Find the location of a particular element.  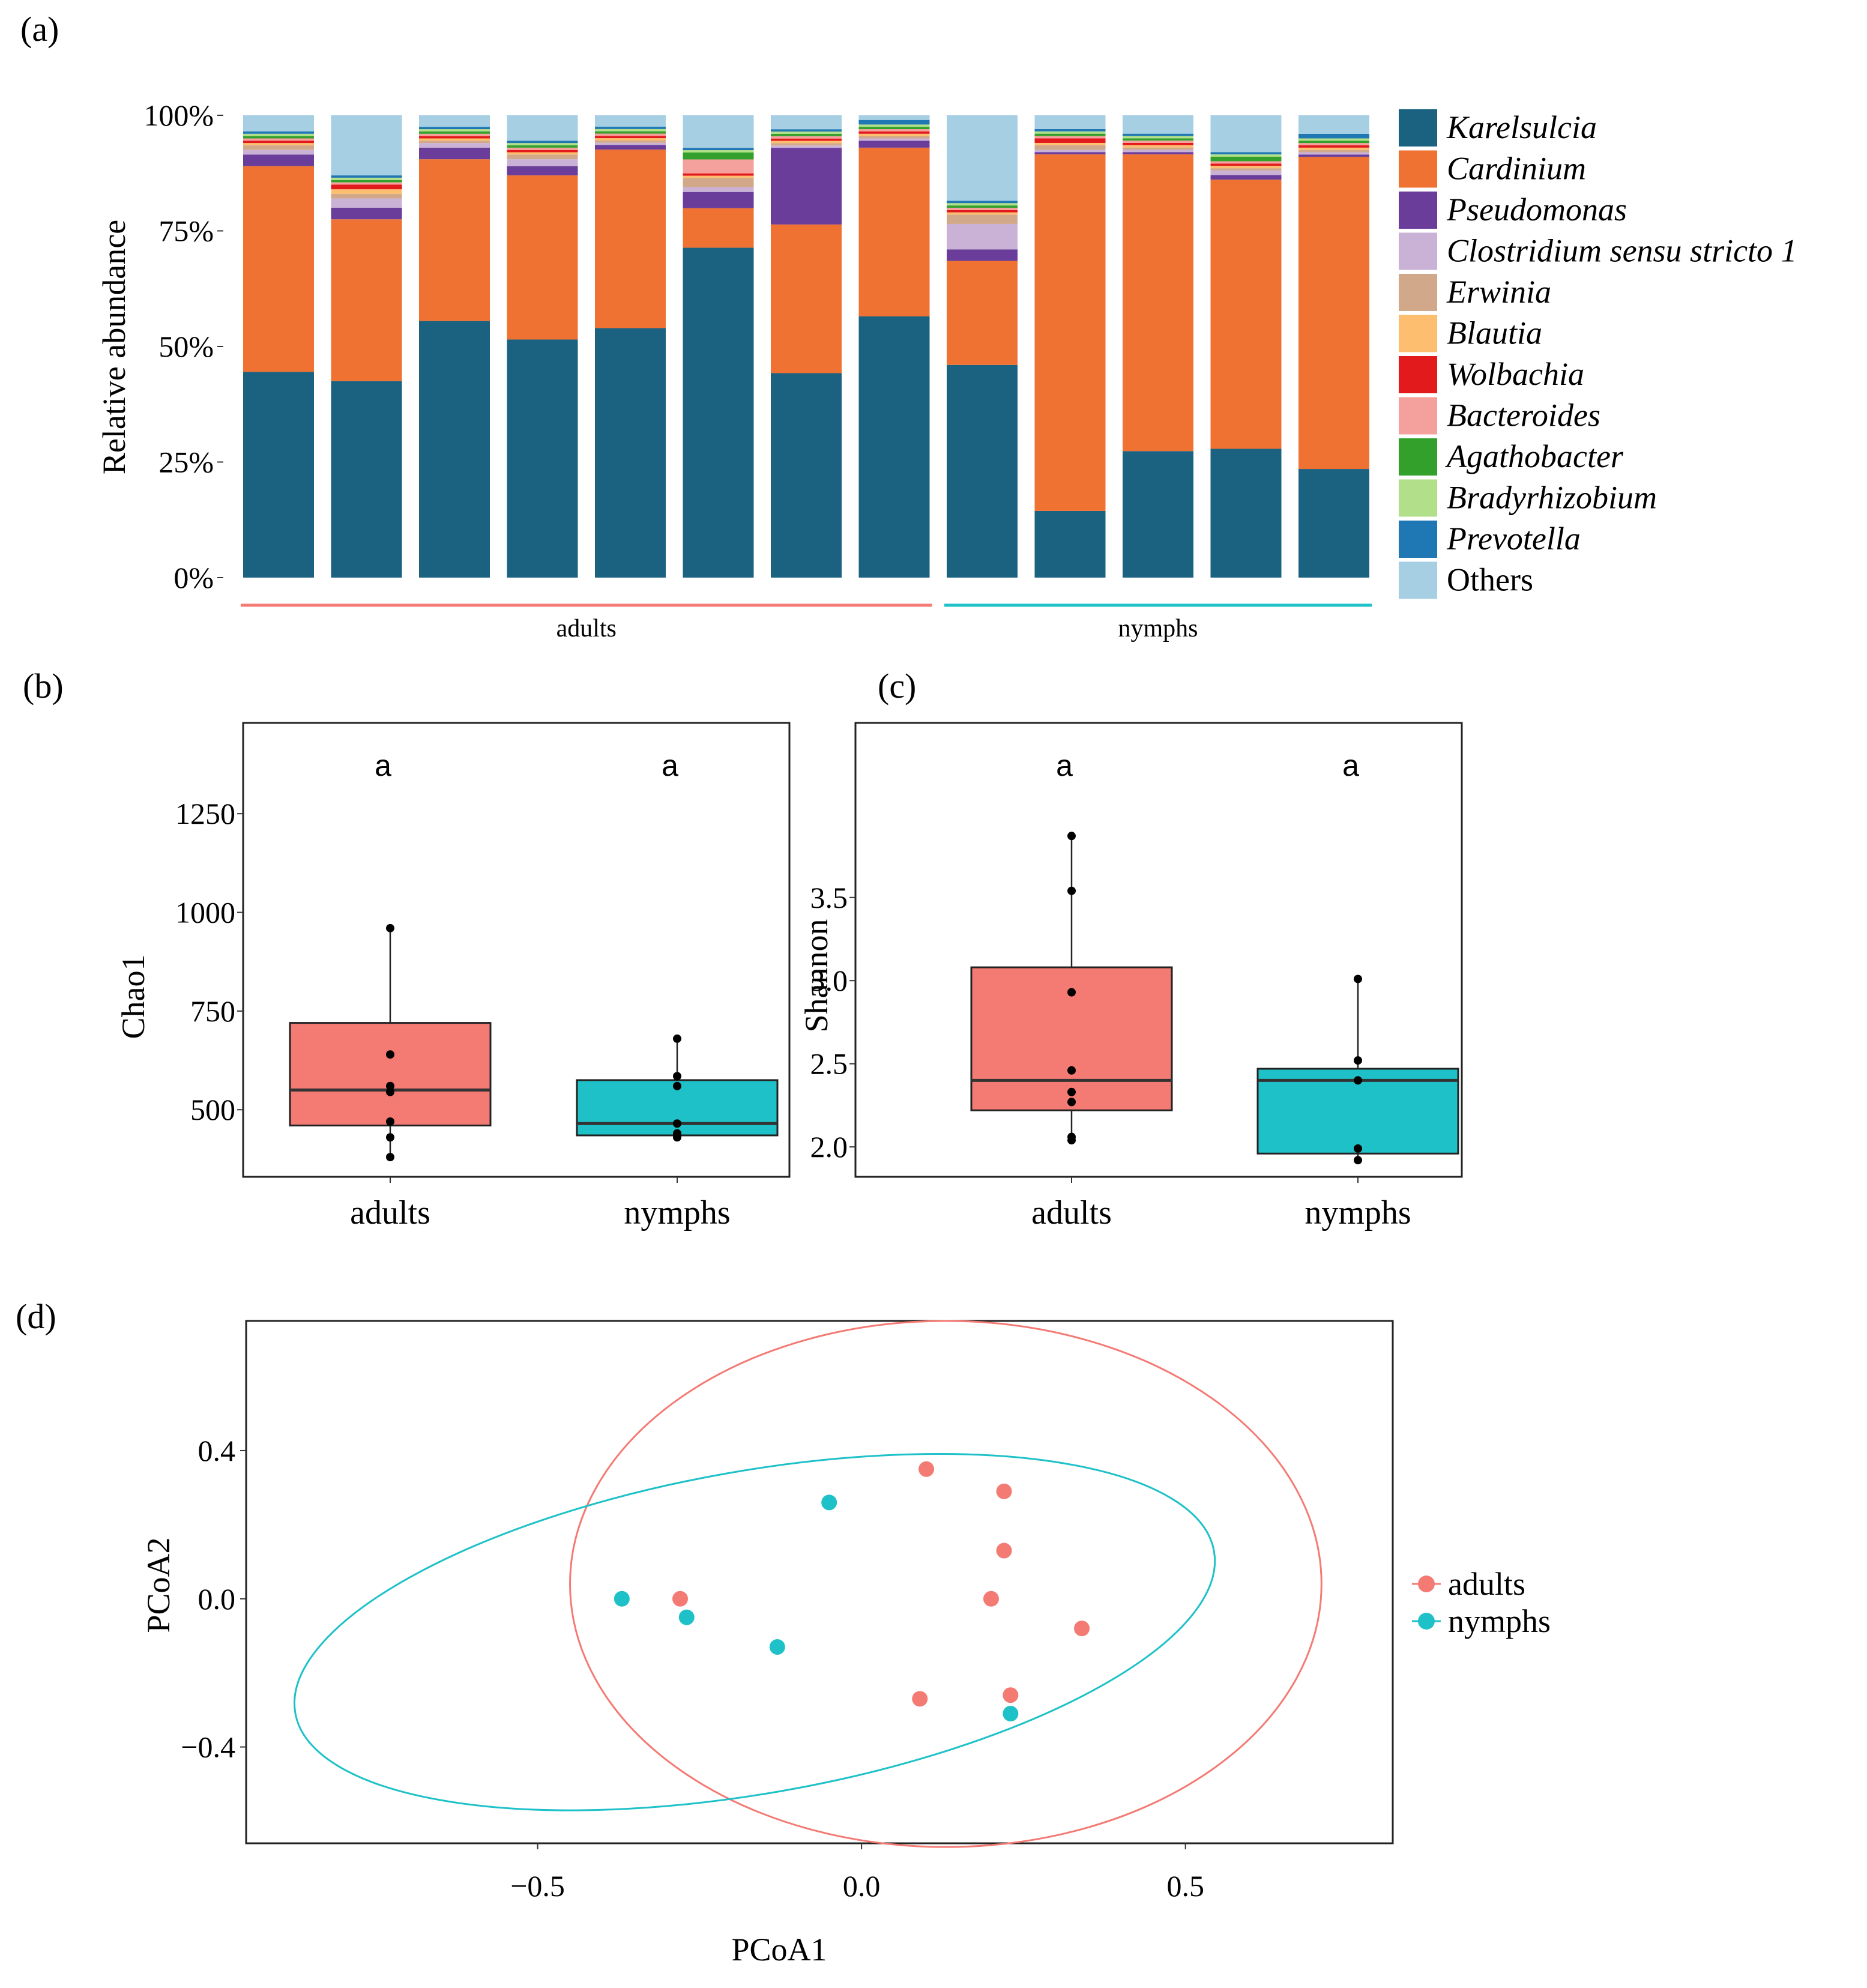

panel-c-frame is located at coordinates (1158, 950).